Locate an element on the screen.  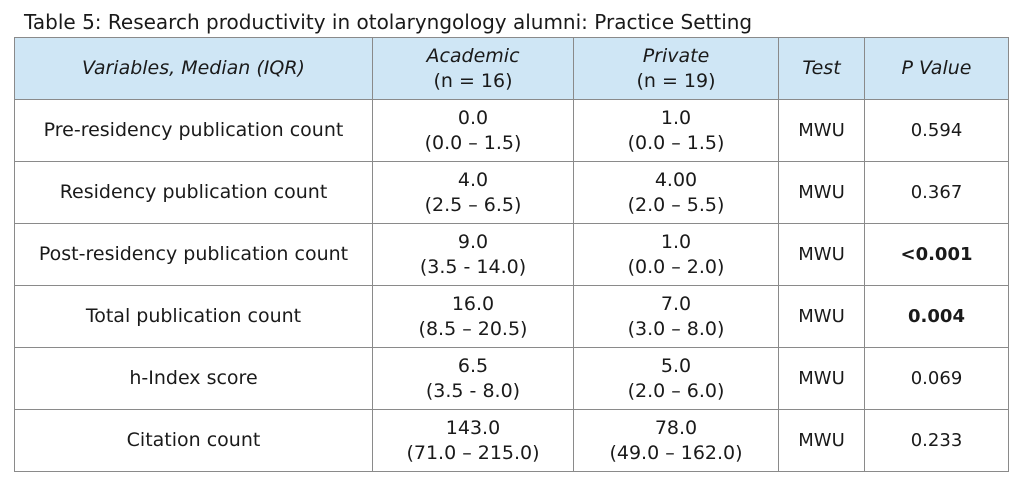
variable-cell: Total publication count is located at coordinates (193, 316).